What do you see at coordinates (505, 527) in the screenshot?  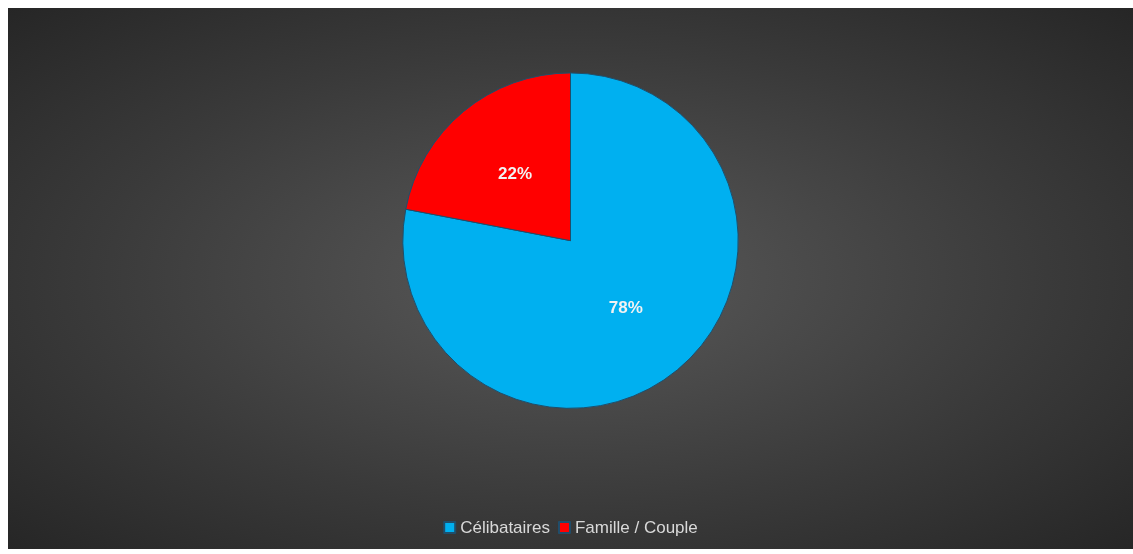 I see `legend-label: Célibataires` at bounding box center [505, 527].